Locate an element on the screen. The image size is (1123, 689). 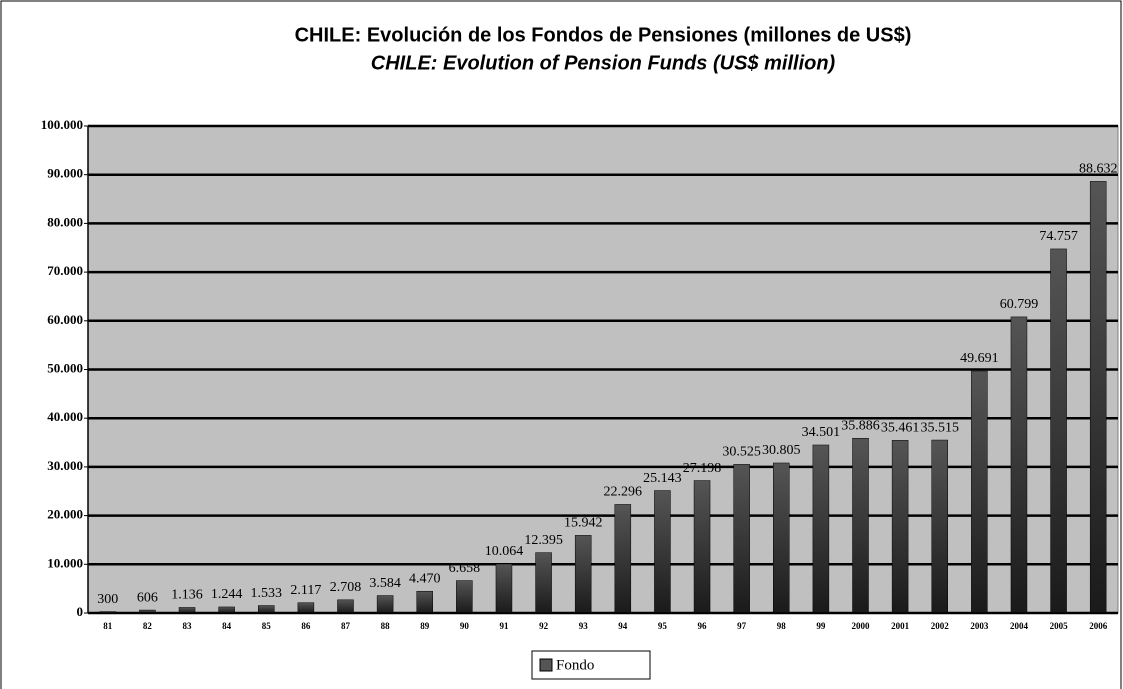
value-label: 4.470 is located at coordinates (425, 578).